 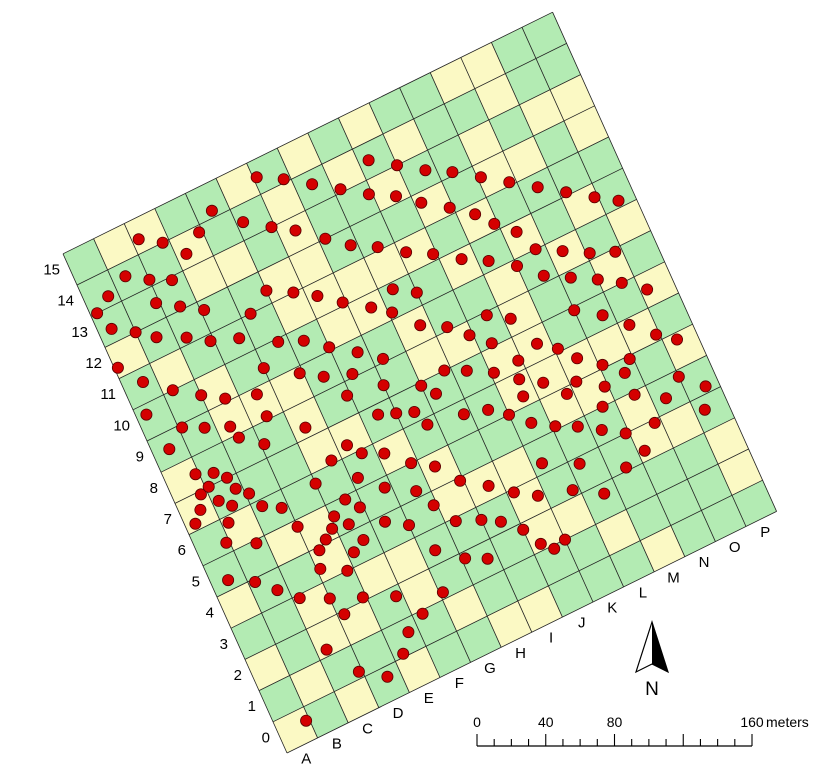 I want to click on scale-bar-label: 40, so click(x=546, y=722).